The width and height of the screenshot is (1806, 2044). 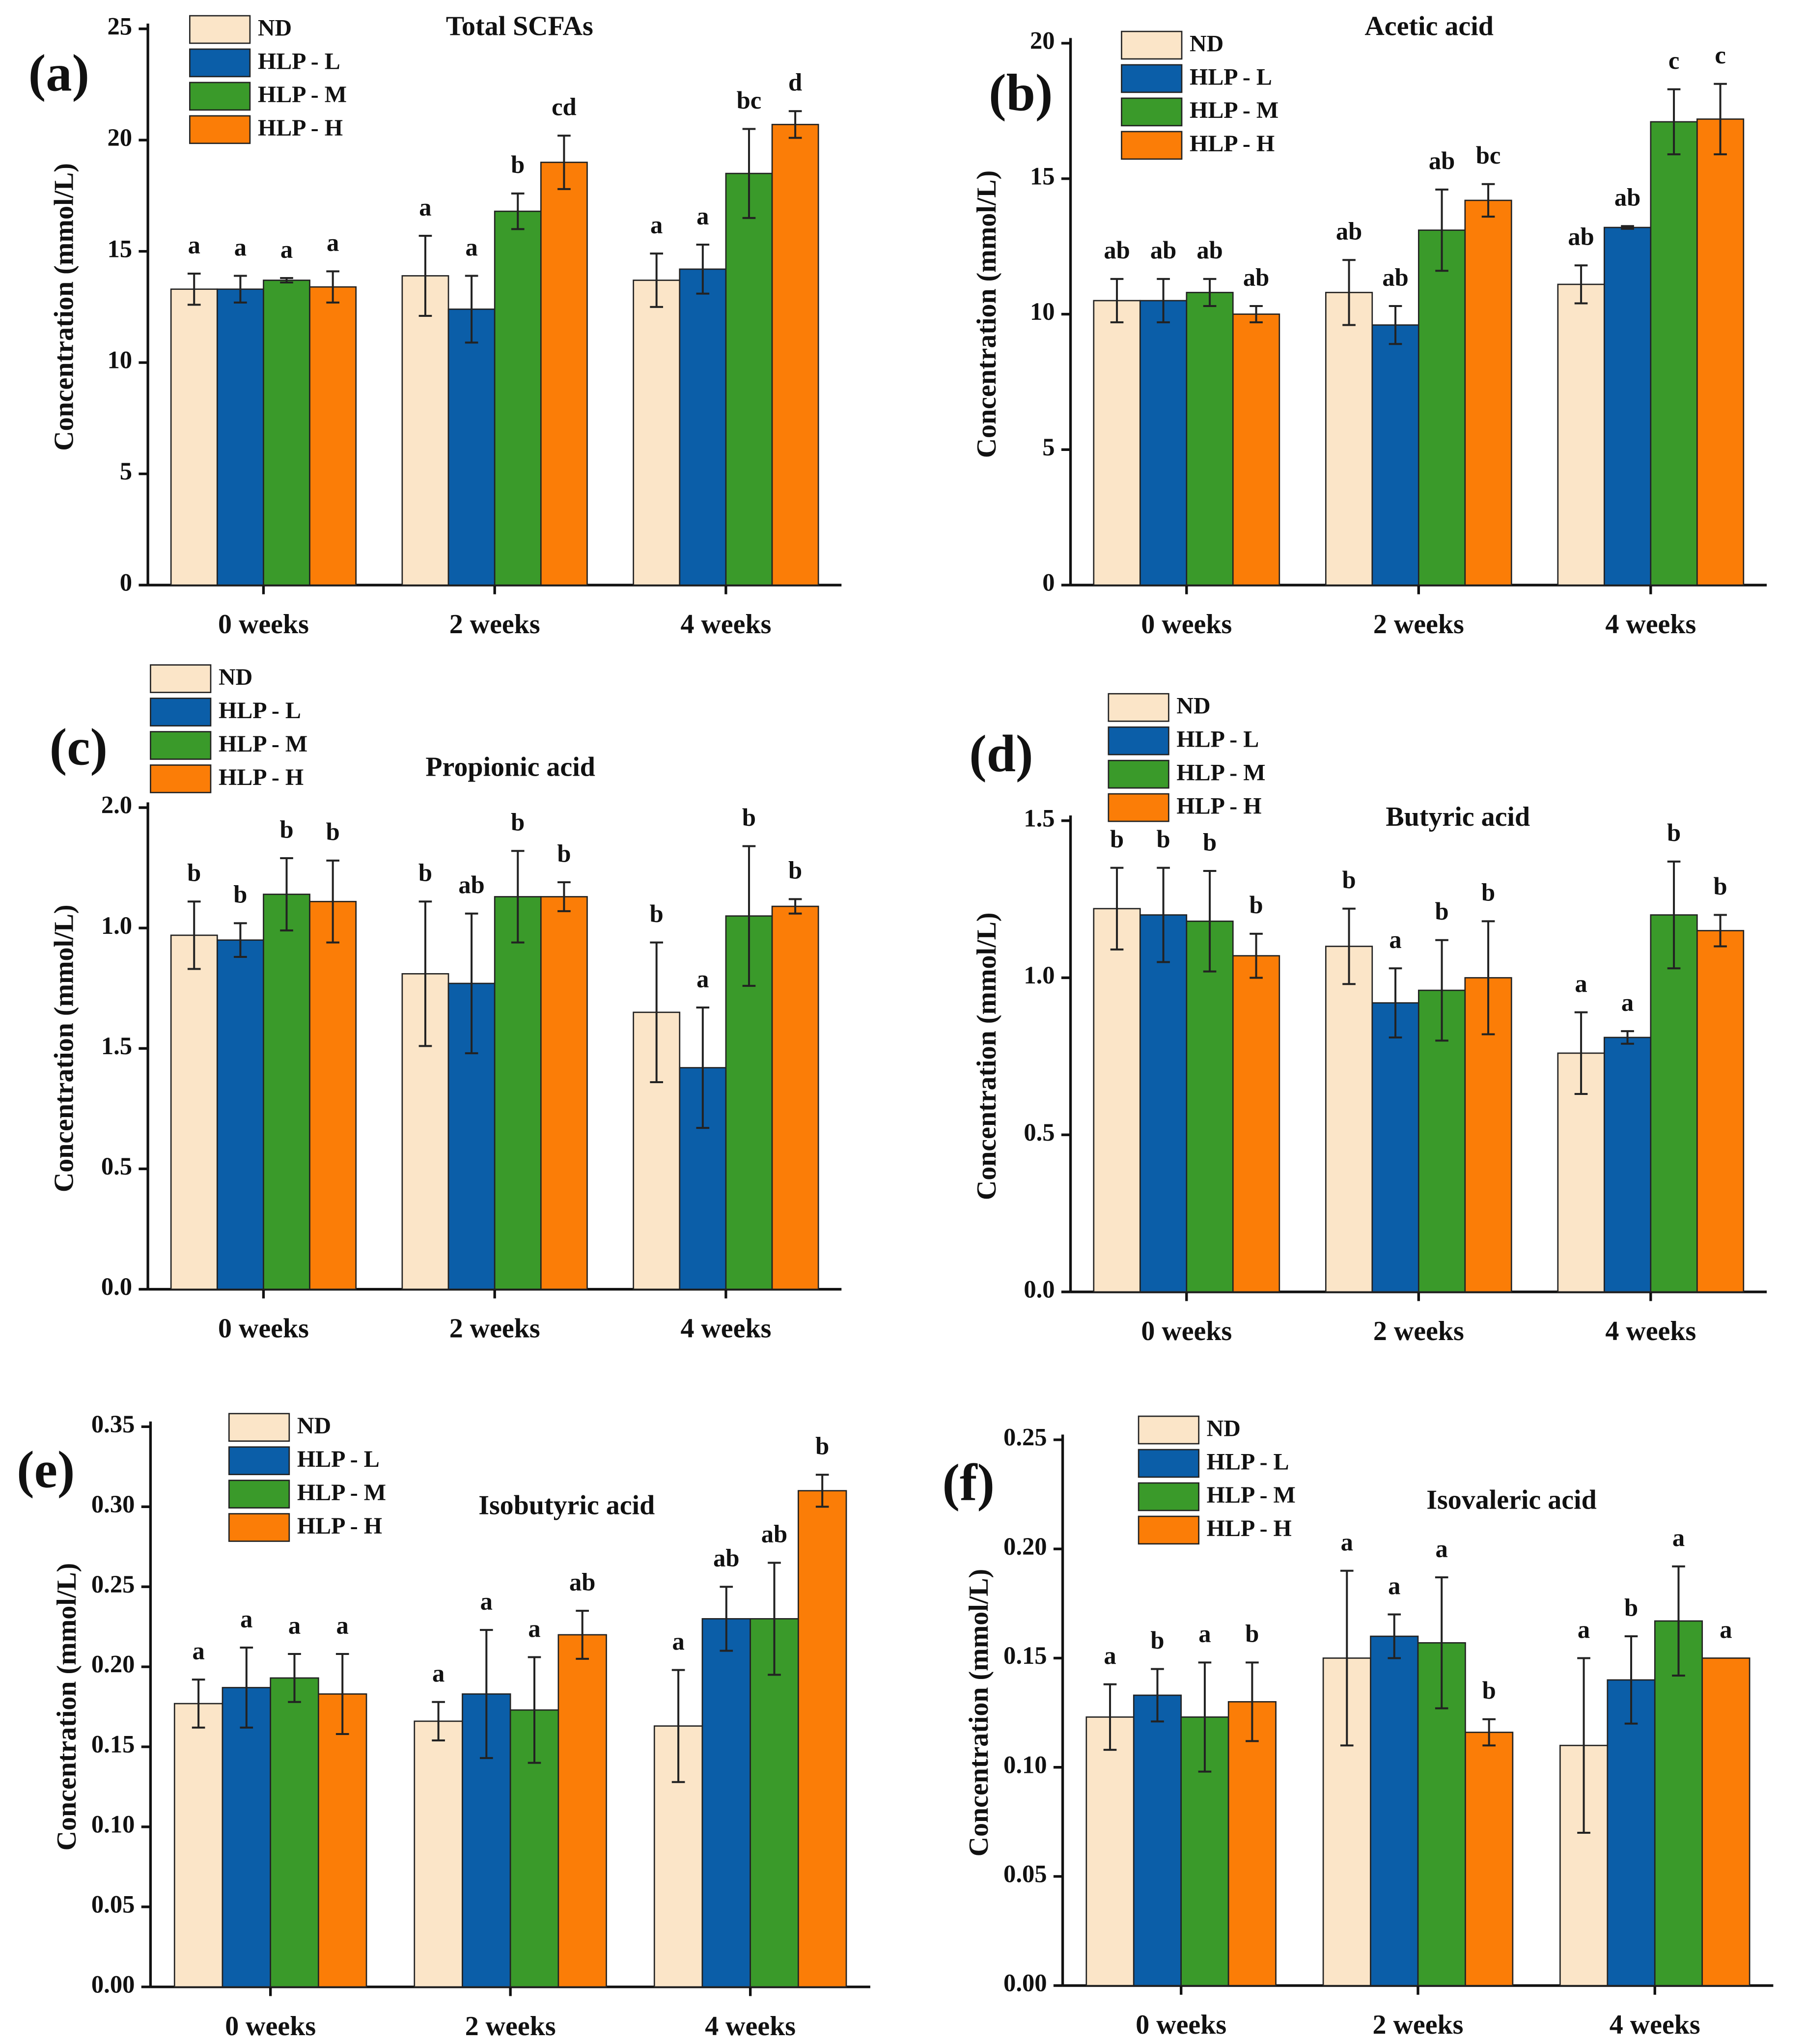 I want to click on y-tick-label: 5, so click(x=126, y=471).